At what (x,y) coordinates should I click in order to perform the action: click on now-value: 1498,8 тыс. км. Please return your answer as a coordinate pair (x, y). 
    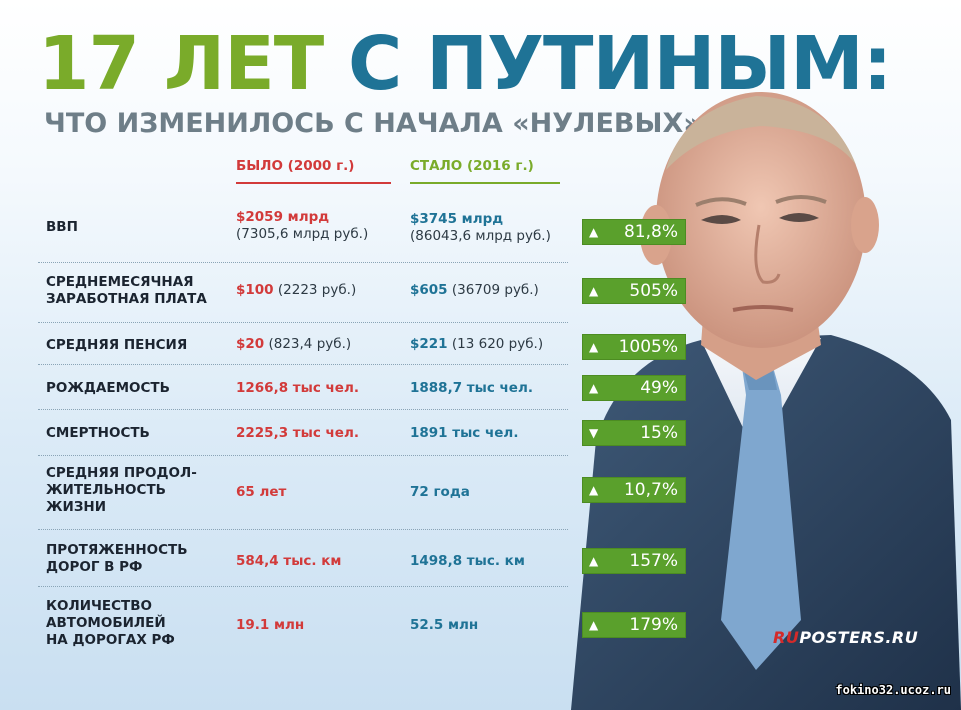
    Looking at the image, I should click on (467, 561).